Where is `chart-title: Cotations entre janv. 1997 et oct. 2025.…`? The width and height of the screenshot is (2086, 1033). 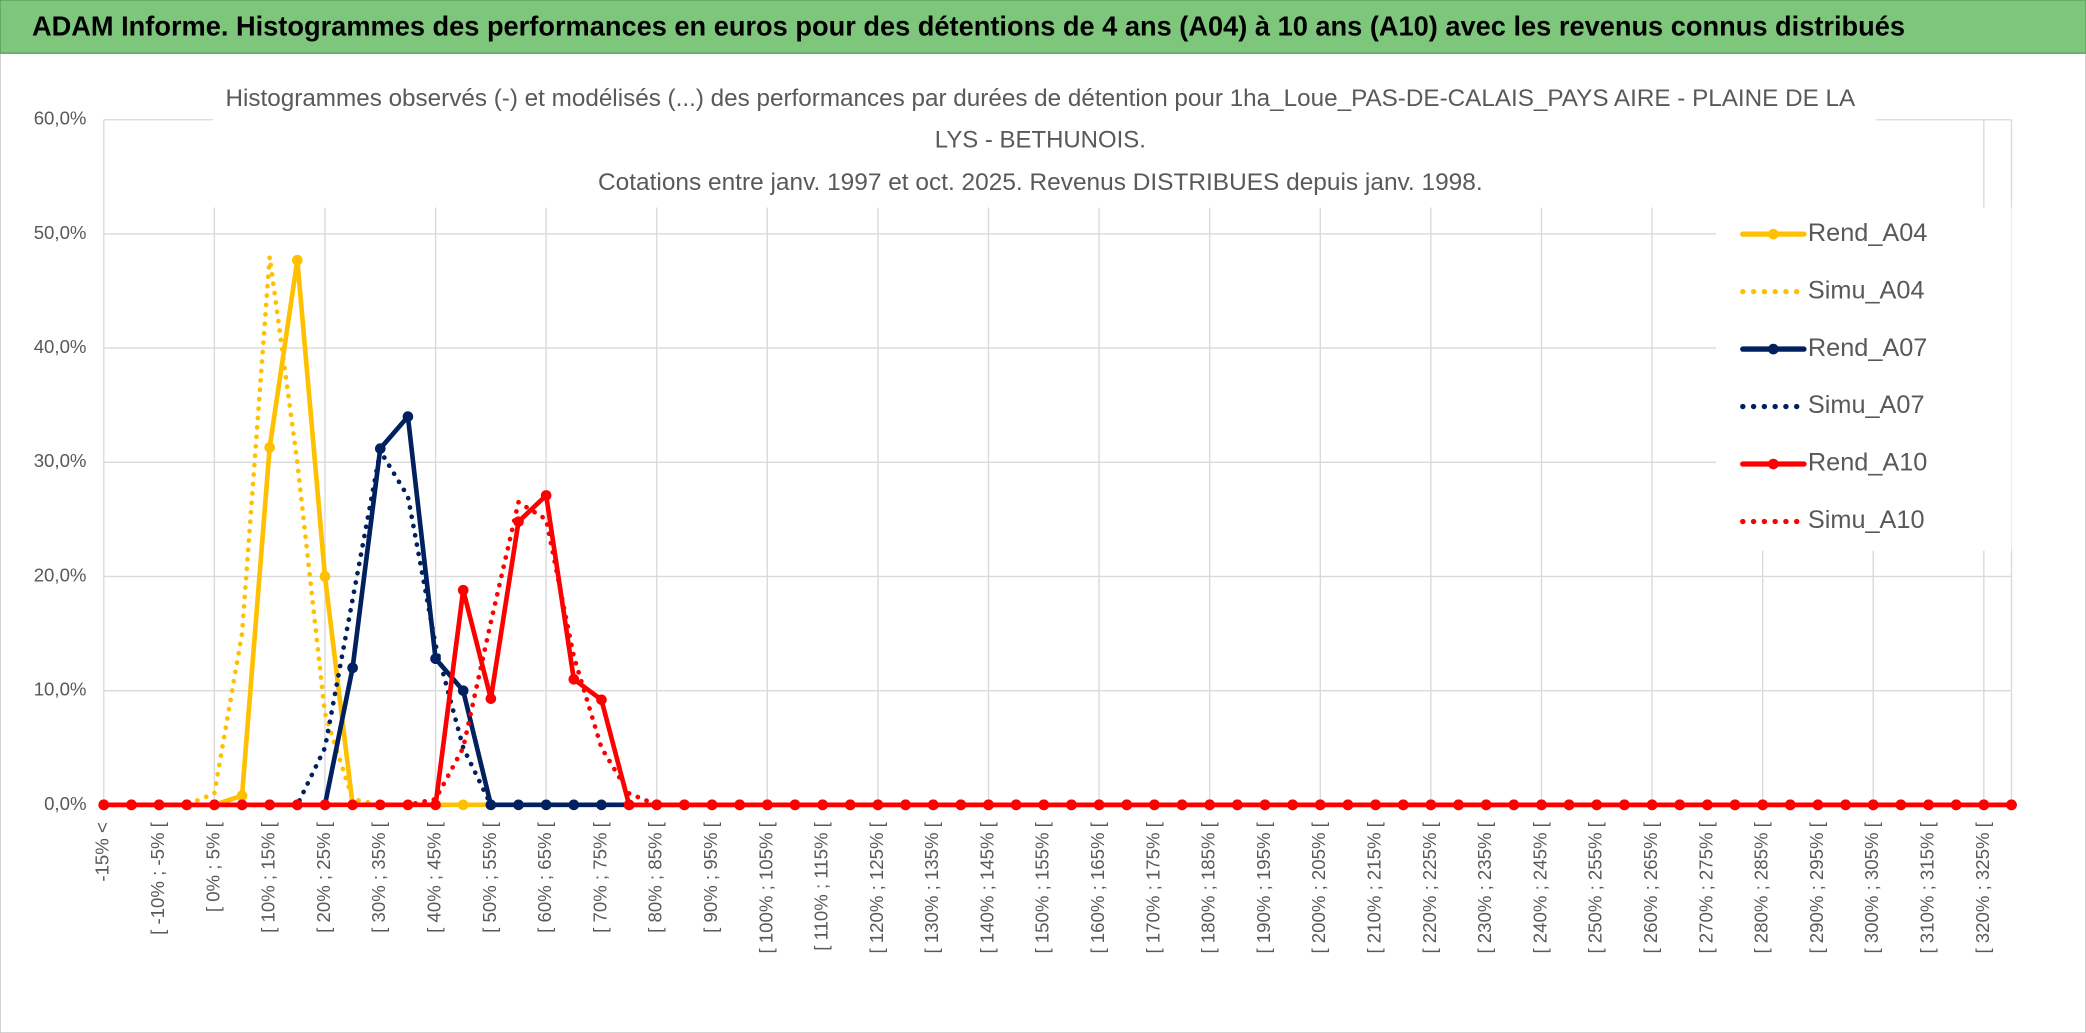
chart-title: Cotations entre janv. 1997 et oct. 2025.… is located at coordinates (1040, 182).